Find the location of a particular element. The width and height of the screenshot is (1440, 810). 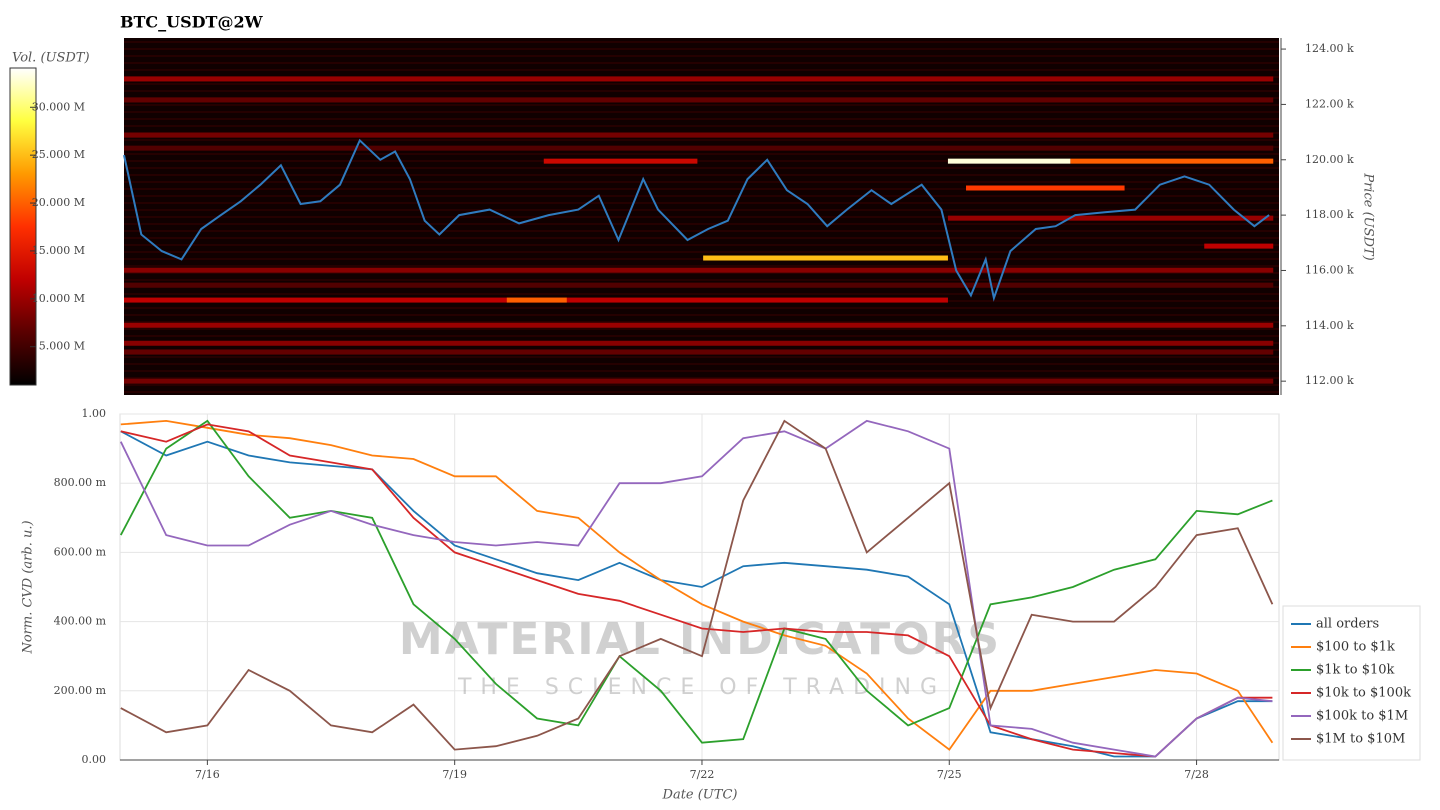

x-axis-label: Date (UTC) is located at coordinates (700, 795).